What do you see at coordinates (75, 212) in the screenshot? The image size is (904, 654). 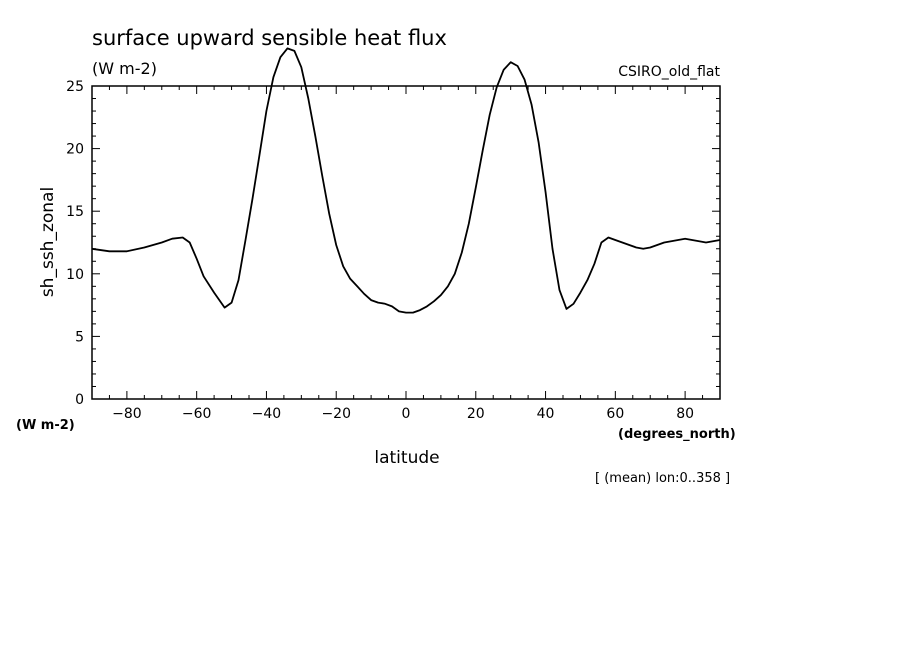 I see `y-tick-label: 15` at bounding box center [75, 212].